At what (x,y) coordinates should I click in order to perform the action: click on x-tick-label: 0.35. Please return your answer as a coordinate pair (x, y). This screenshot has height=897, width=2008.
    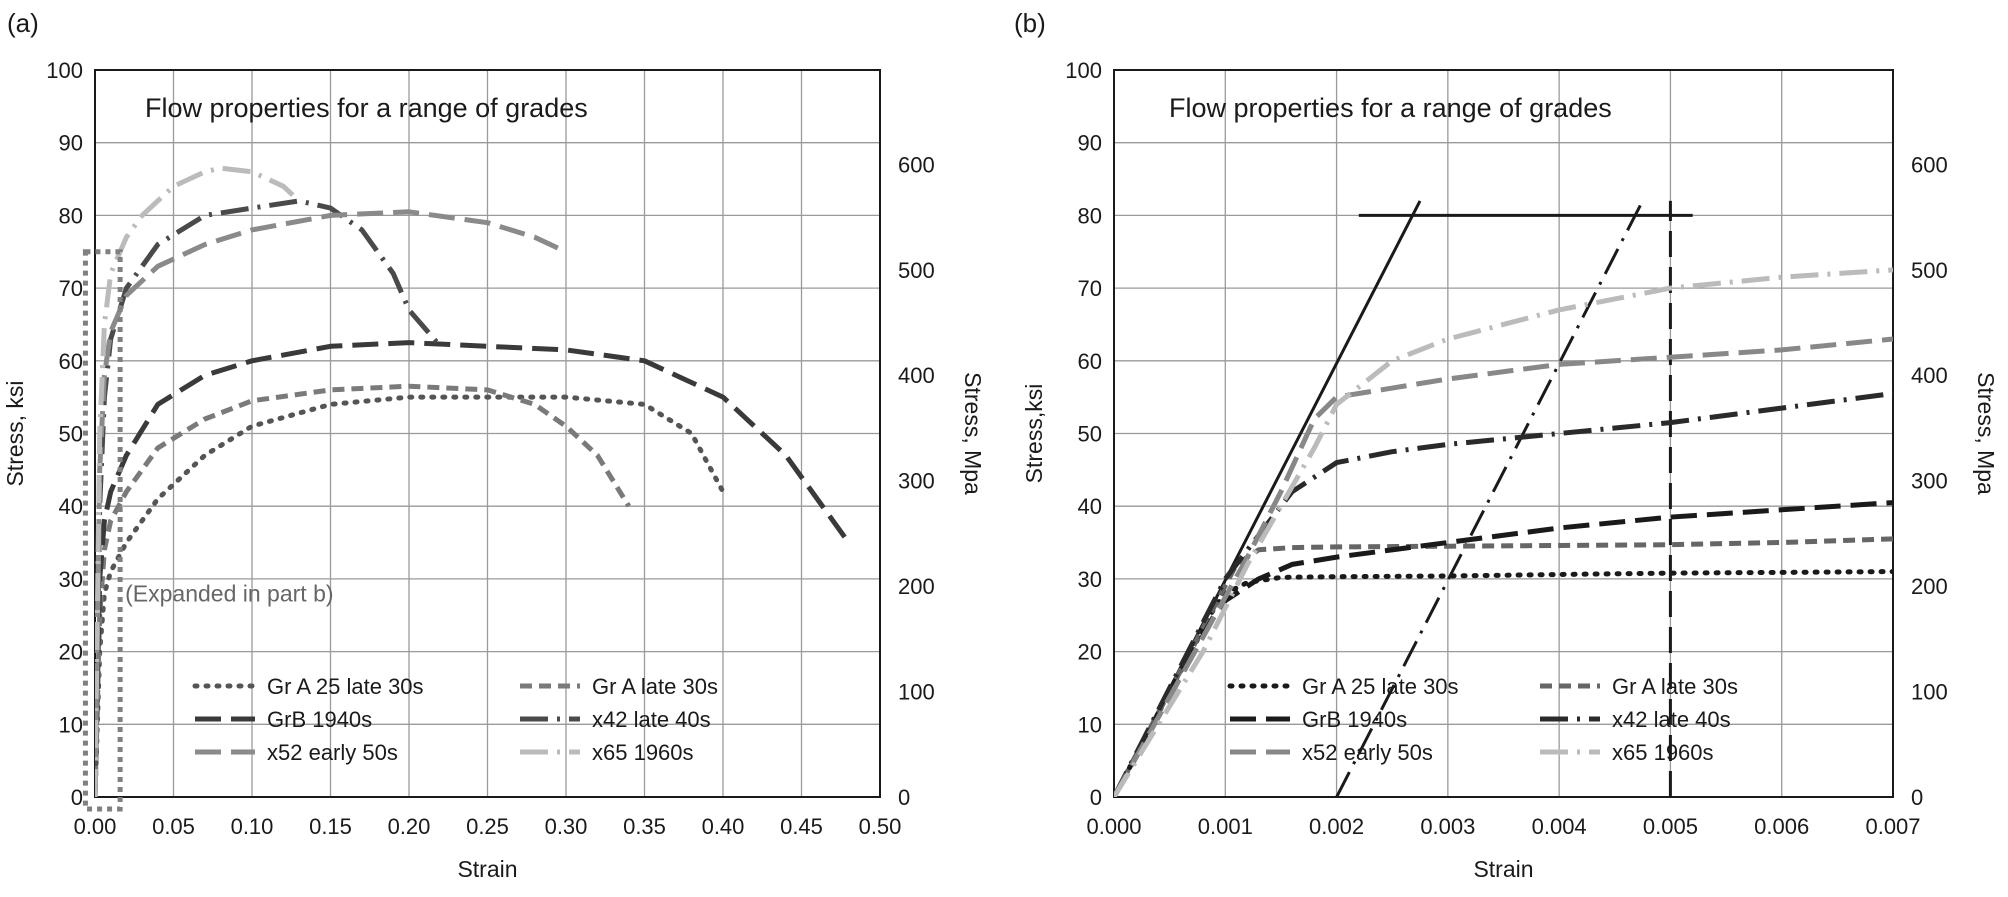
    Looking at the image, I should click on (644, 826).